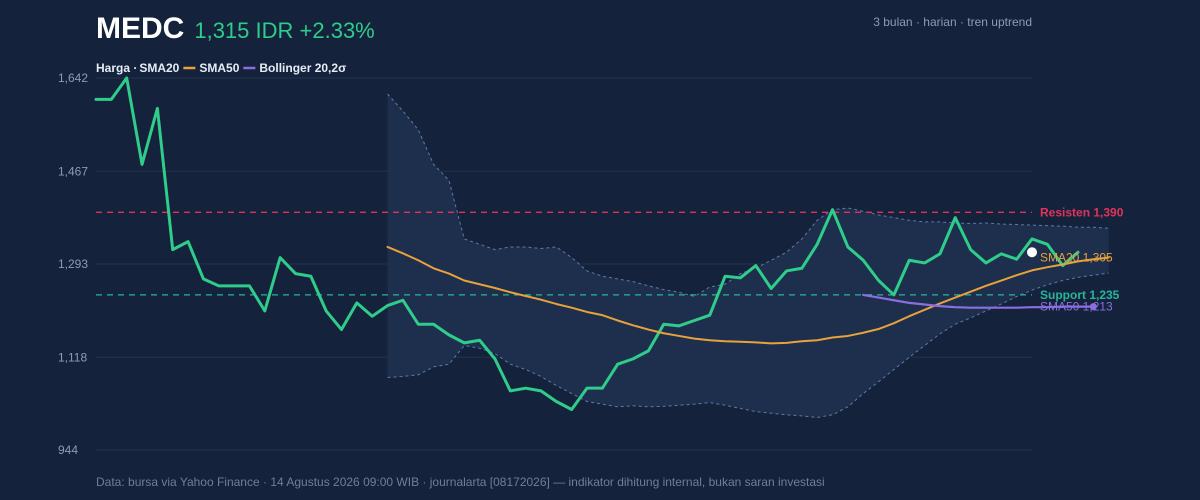 This screenshot has height=500, width=1200. I want to click on sma20-end-label: SMA20 1,305, so click(1076, 258).